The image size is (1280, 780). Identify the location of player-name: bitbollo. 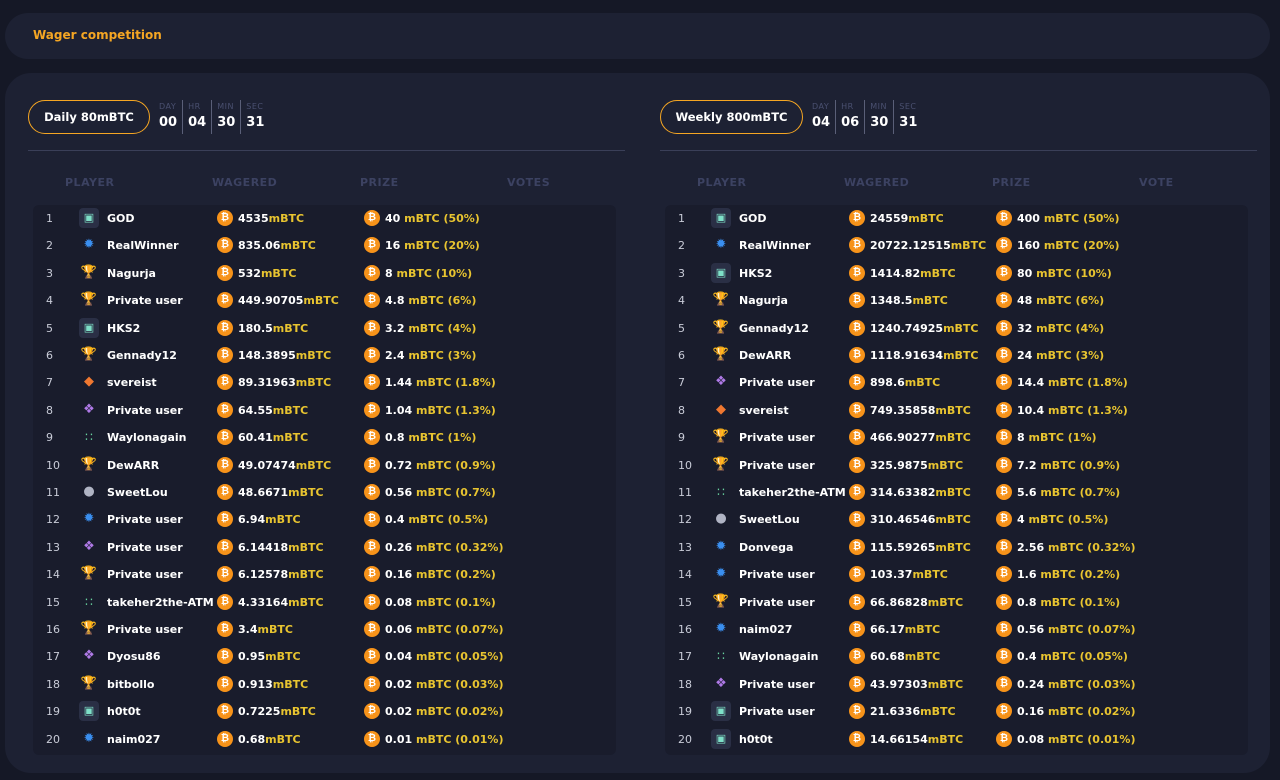
(131, 684).